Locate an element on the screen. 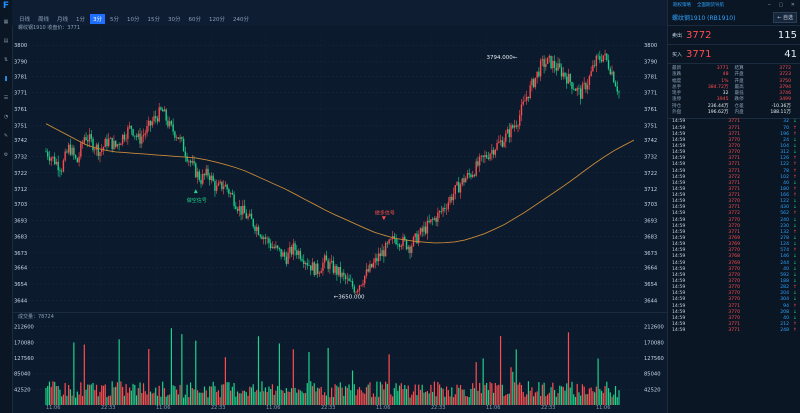  watchlist-button: ← 自选 is located at coordinates (785, 17).